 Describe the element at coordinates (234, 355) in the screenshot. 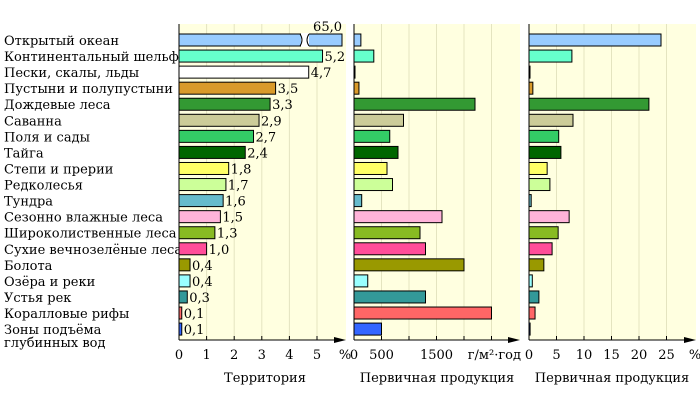

I see `x-tick-label: 2` at that location.